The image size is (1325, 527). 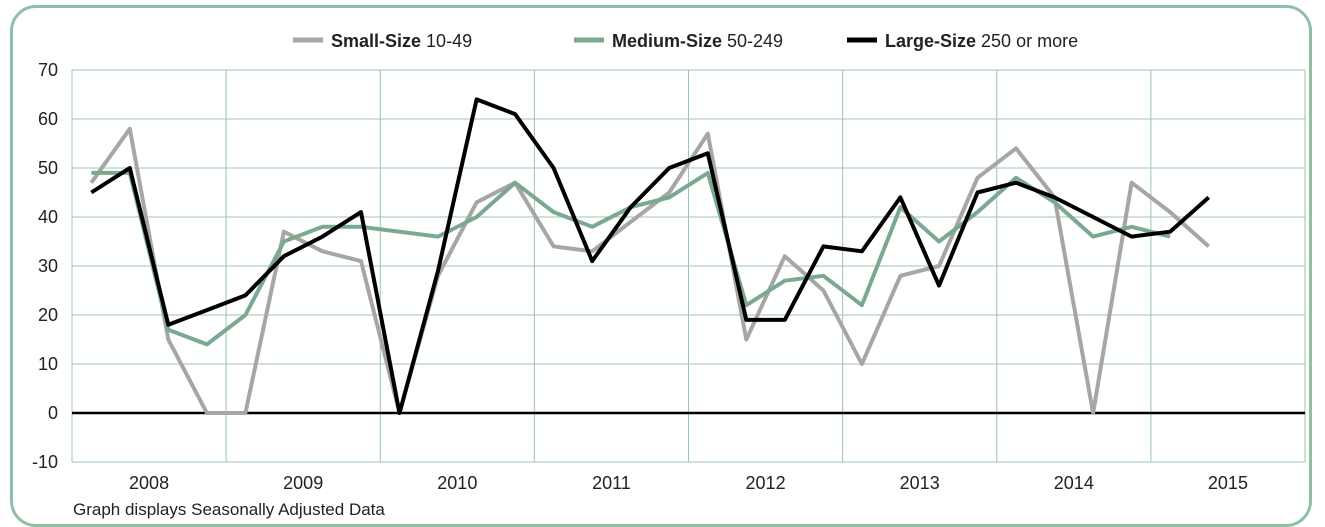 I want to click on legend-item-small-size: Small-Size 10-49, so click(x=382, y=41).